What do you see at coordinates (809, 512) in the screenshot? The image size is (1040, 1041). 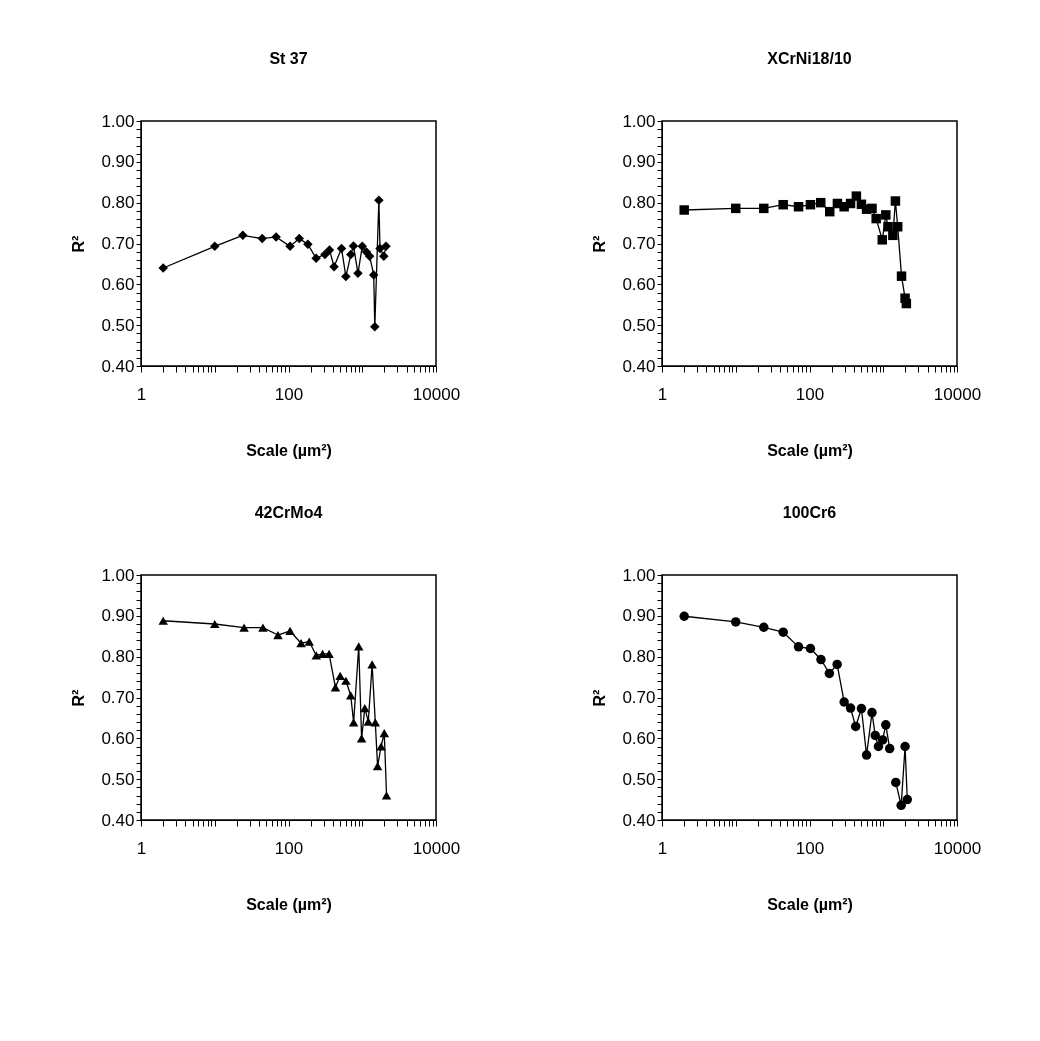 I see `chart-title: 100Cr6` at bounding box center [809, 512].